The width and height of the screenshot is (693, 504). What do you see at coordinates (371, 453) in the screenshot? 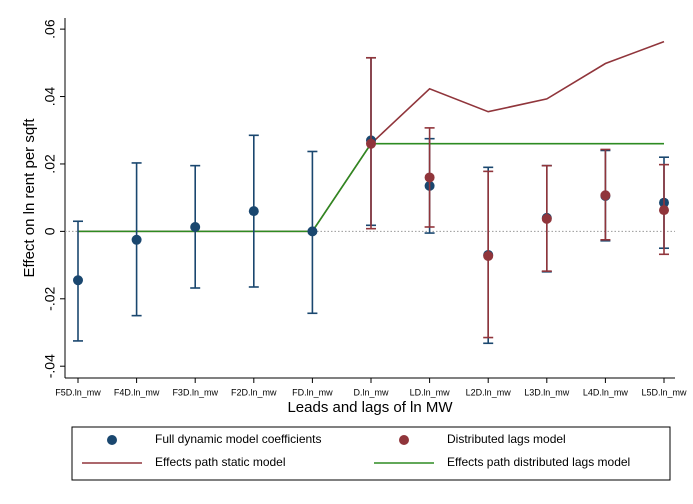
I see `legend-box` at bounding box center [371, 453].